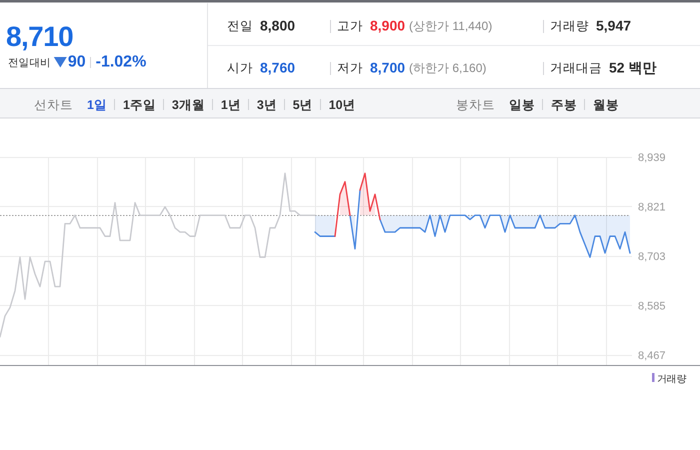  Describe the element at coordinates (350, 26) in the screenshot. I see `text: 고가` at that location.